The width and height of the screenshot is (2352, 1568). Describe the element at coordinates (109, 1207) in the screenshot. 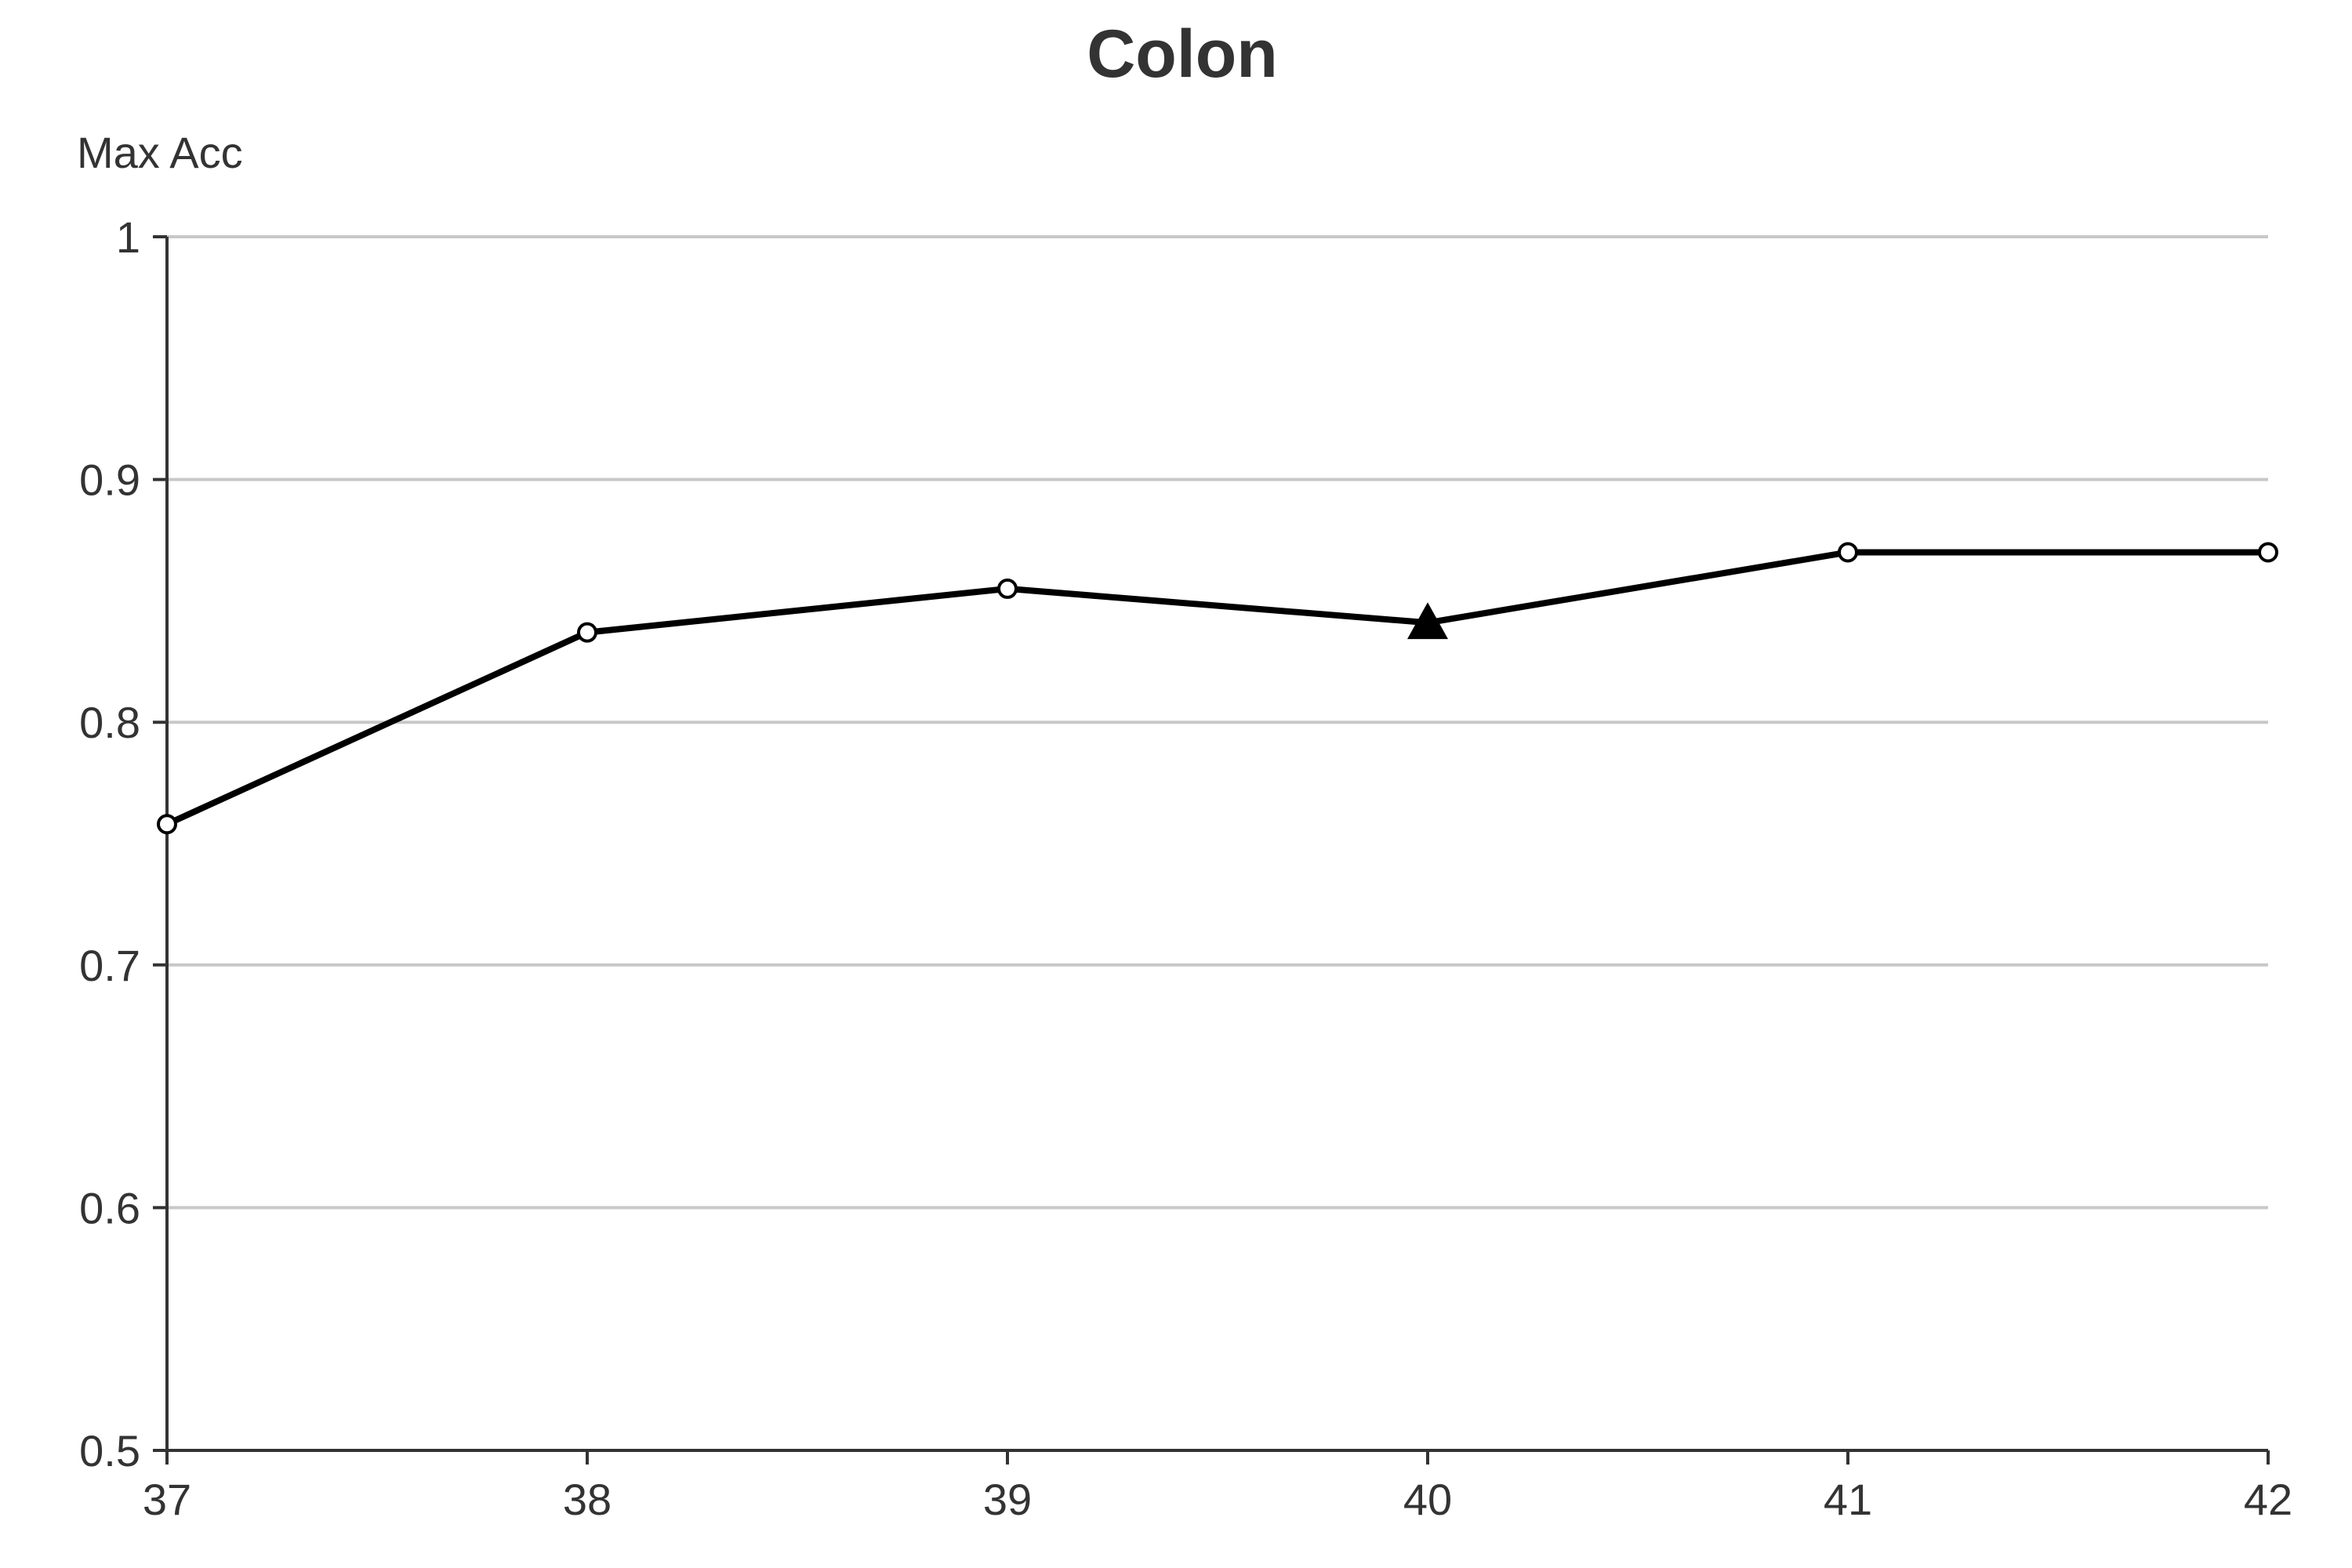

I see `y-tick-label: 0.6` at that location.